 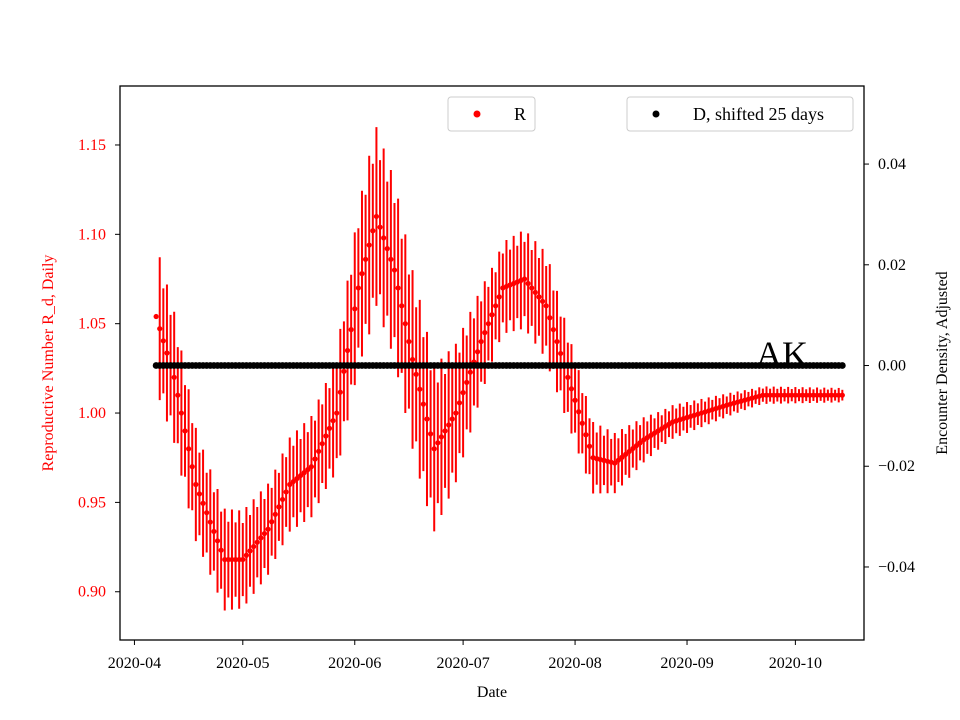 What do you see at coordinates (574, 663) in the screenshot?
I see `x-tick-label: 2020-08` at bounding box center [574, 663].